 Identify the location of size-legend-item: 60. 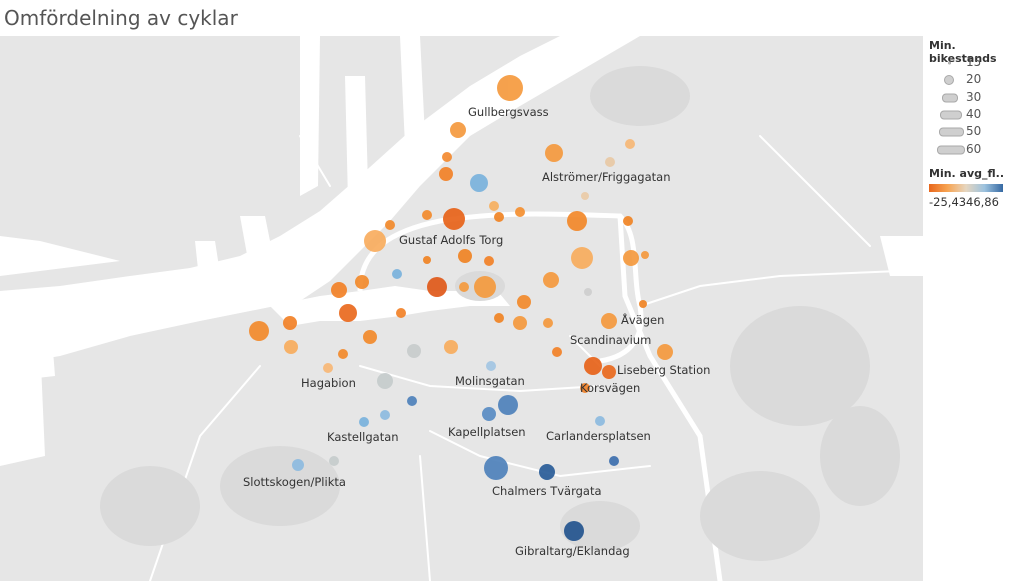
(976, 149).